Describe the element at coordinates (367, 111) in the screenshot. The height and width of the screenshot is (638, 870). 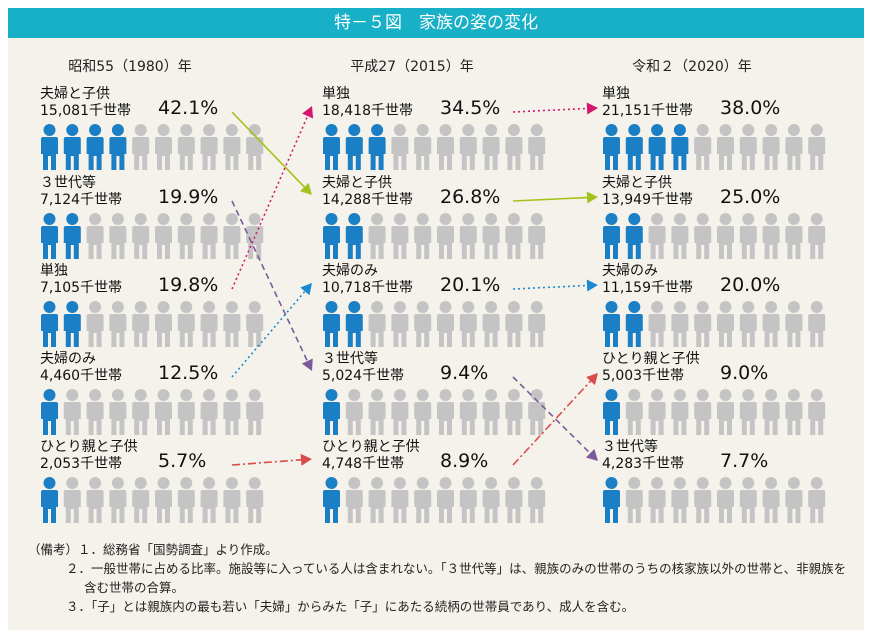
I see `household-count: 18,418千世帯` at that location.